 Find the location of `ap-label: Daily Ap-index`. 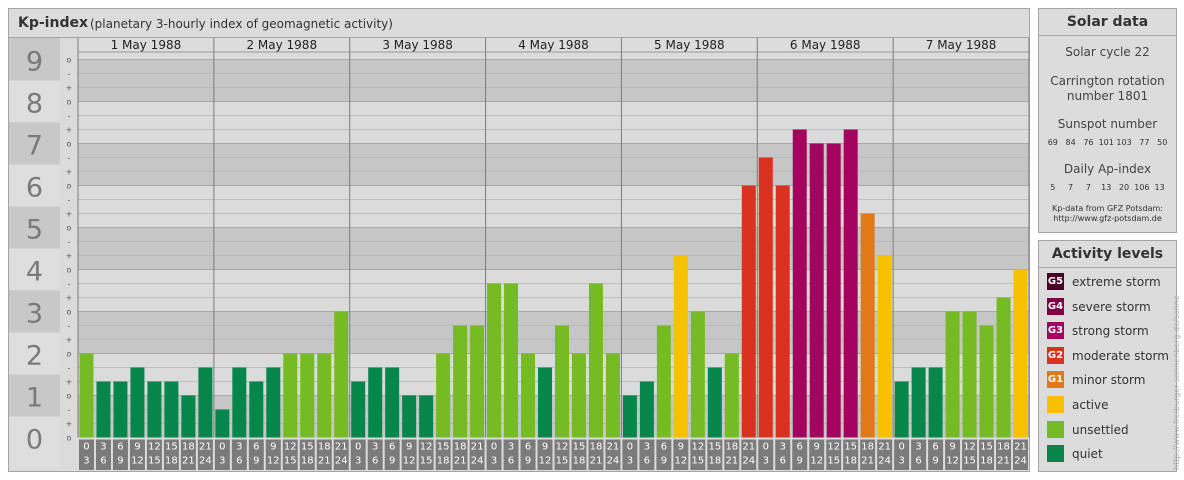

ap-label: Daily Ap-index is located at coordinates (1107, 169).